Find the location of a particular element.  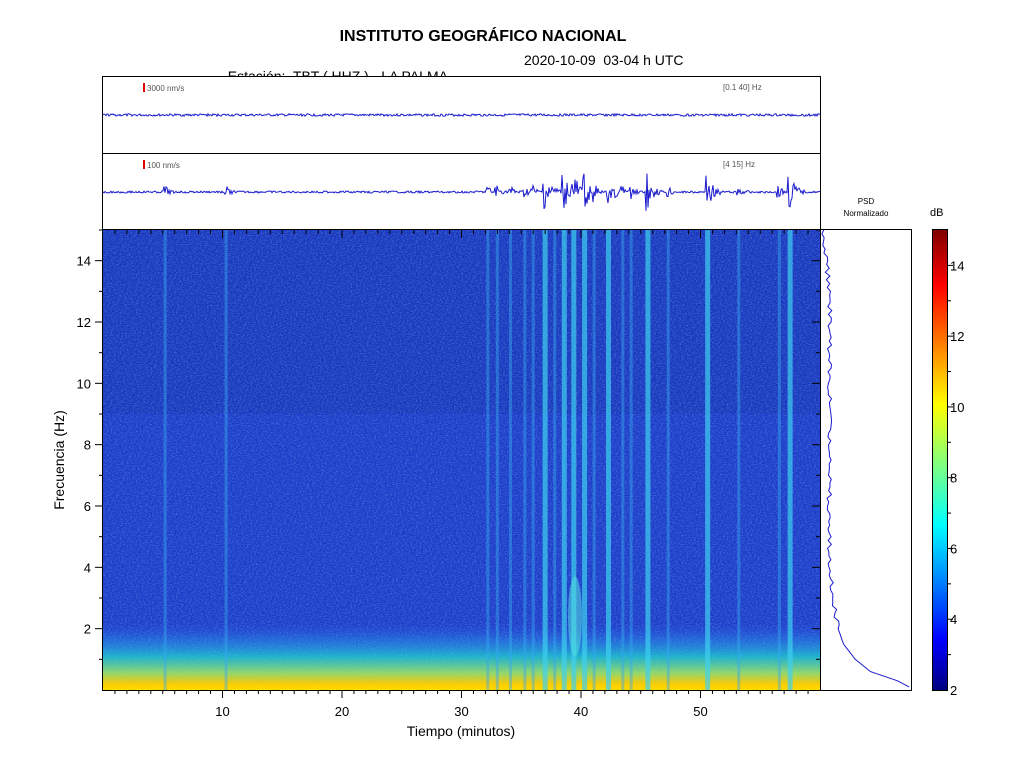

colorbar-tick-label: 10 is located at coordinates (957, 407).